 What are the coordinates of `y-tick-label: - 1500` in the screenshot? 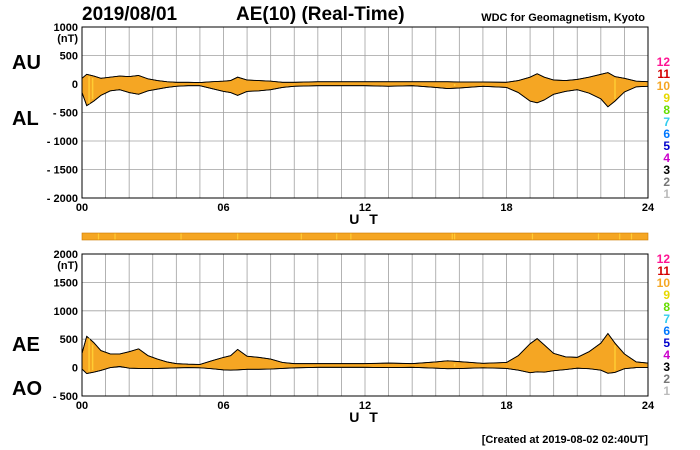 It's located at (62, 171).